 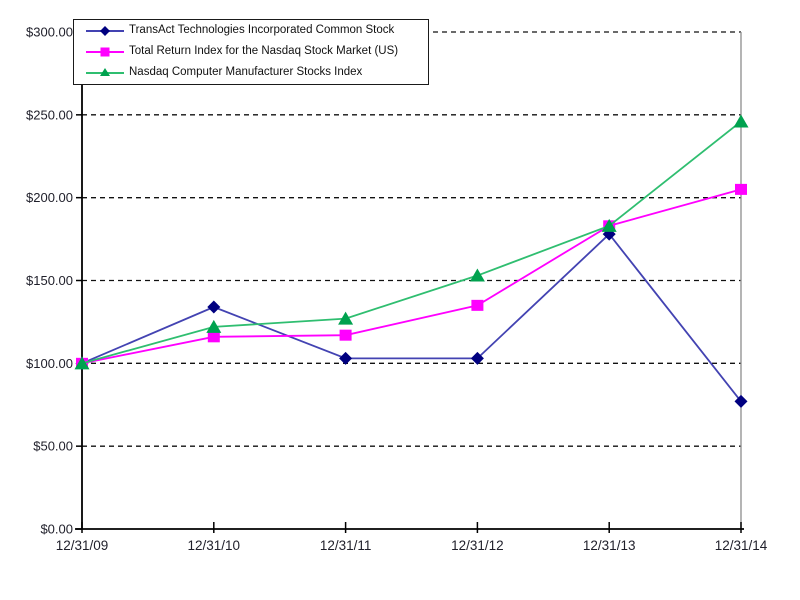 I want to click on y-tick-label: $200.00, so click(x=49, y=197).